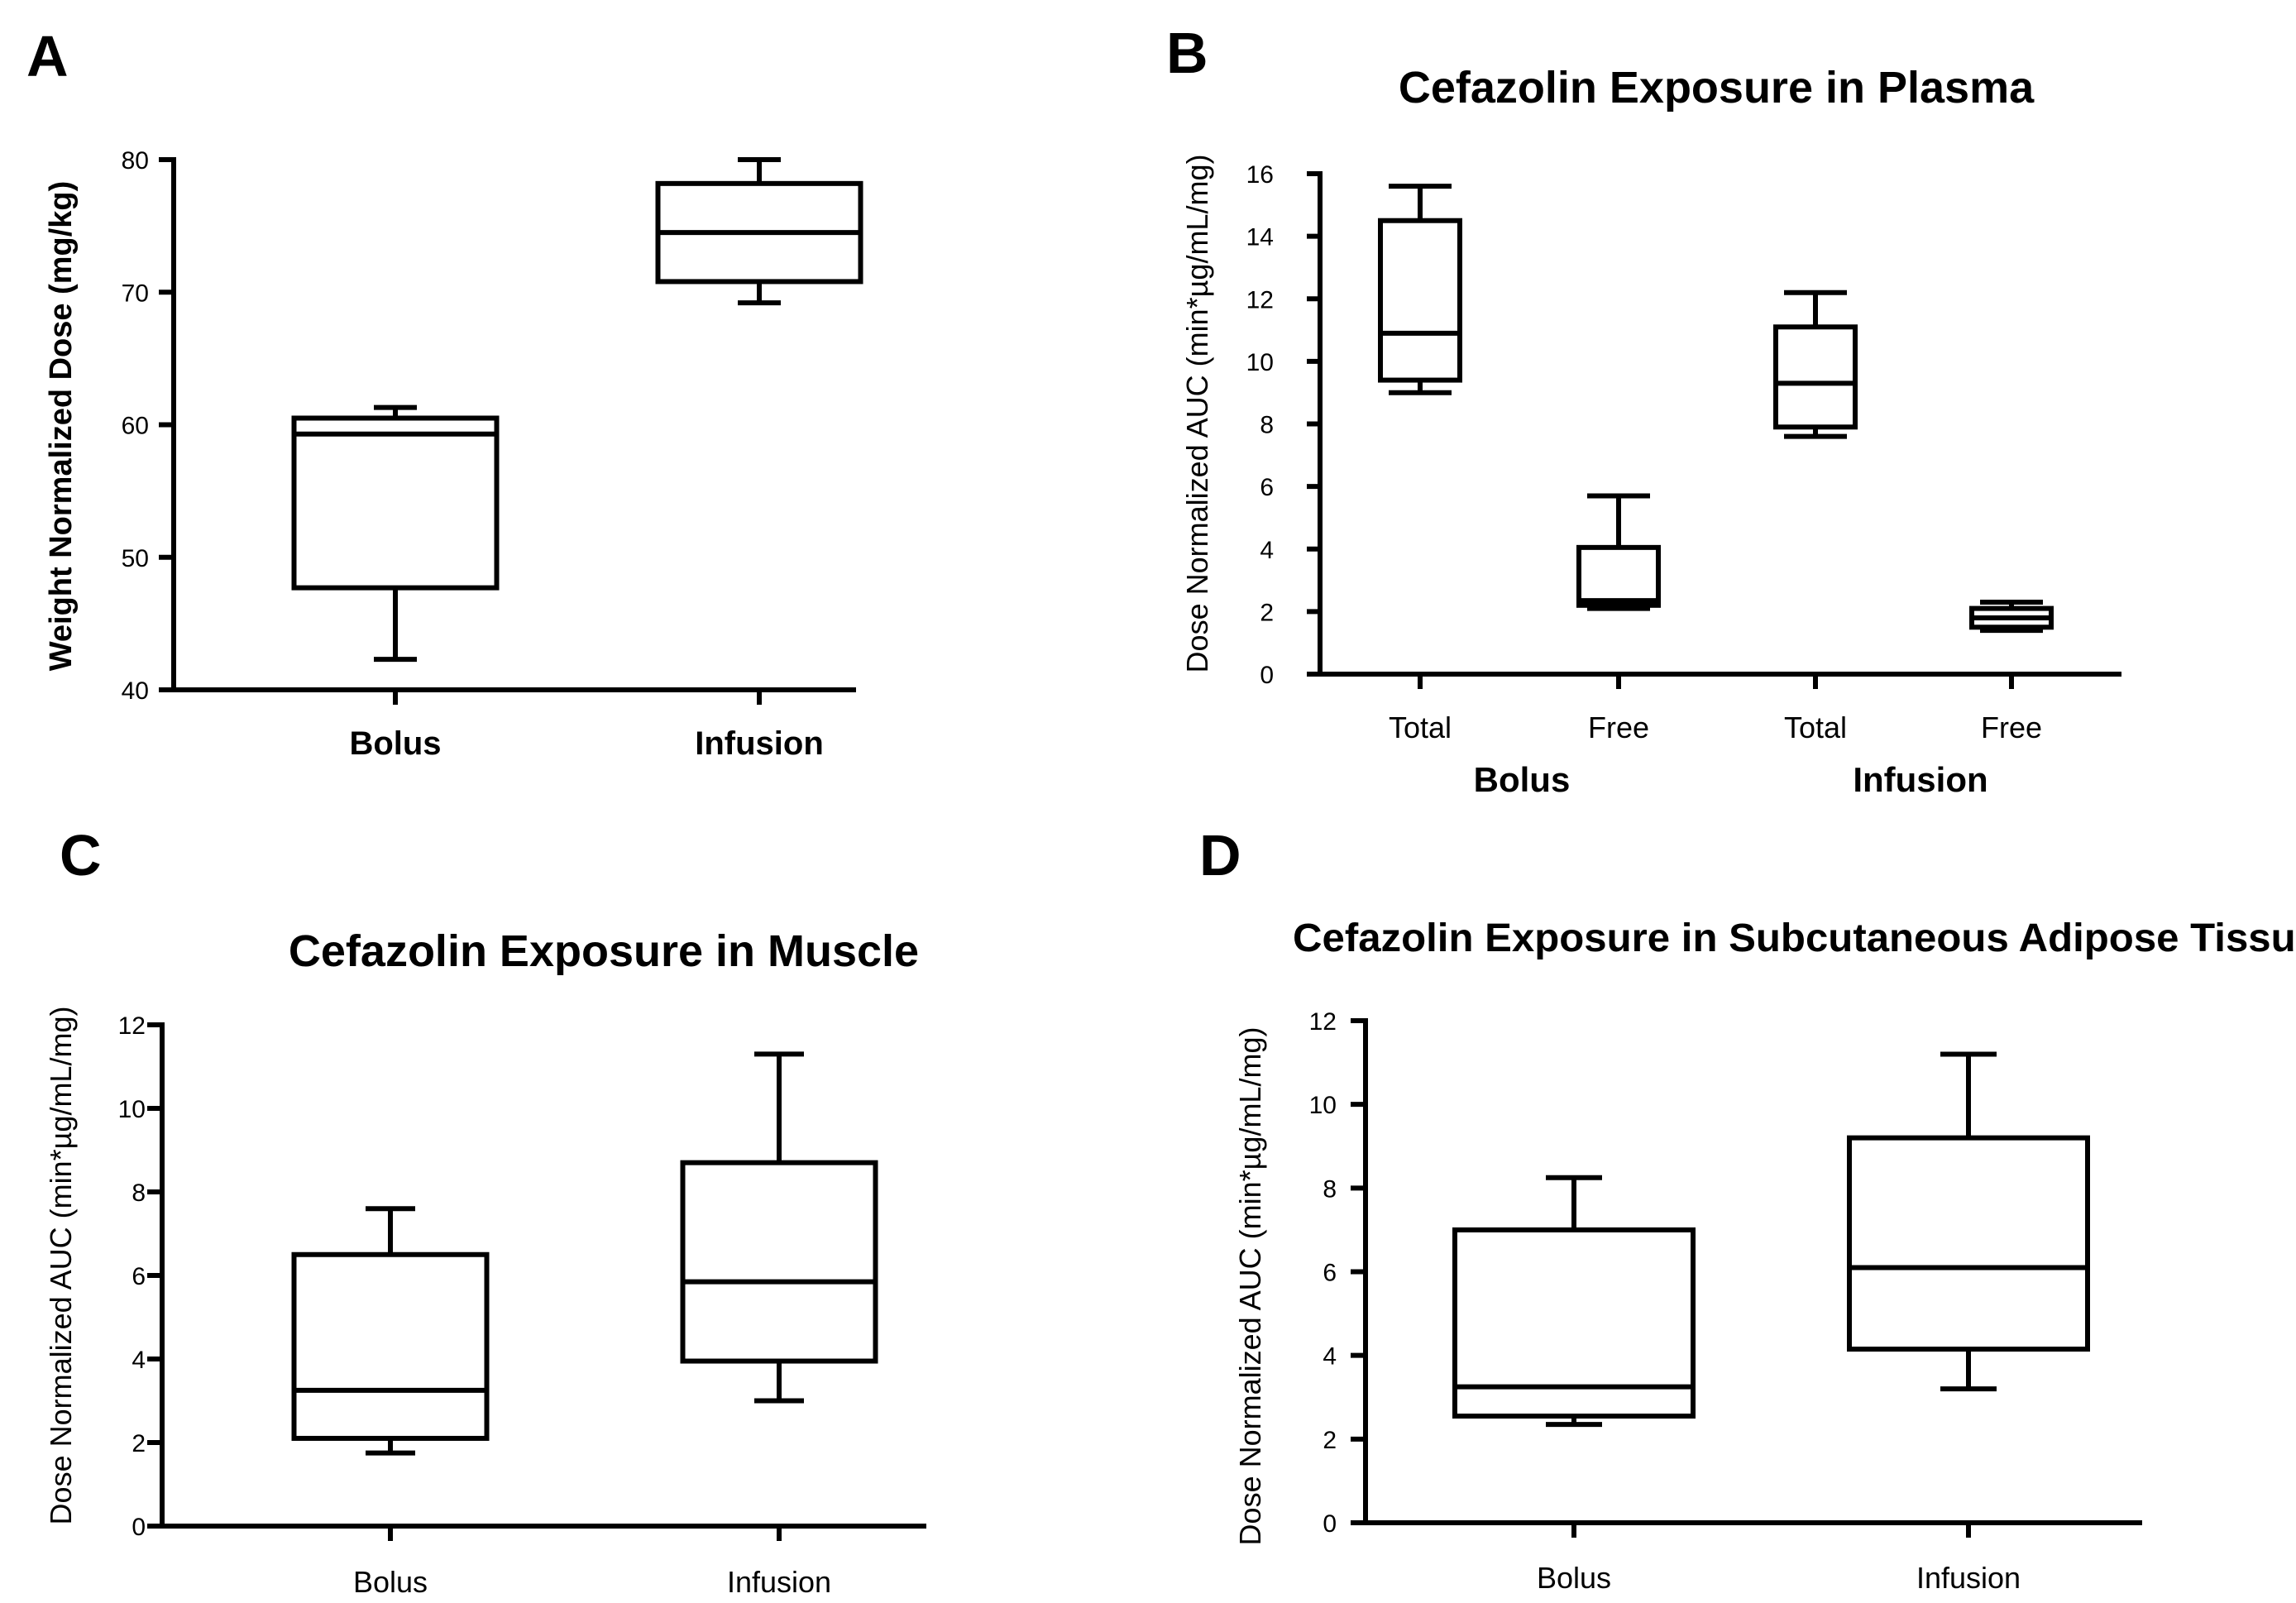  Describe the element at coordinates (1187, 53) in the screenshot. I see `panel-letter-b: B` at that location.